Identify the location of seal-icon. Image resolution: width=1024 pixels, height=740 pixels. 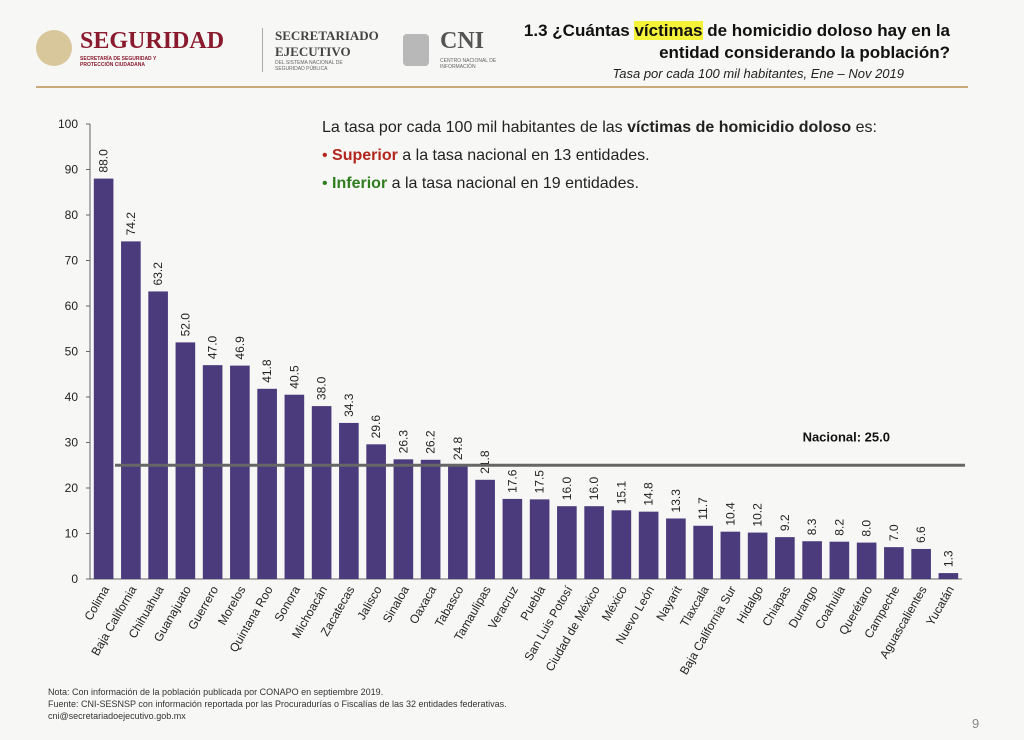
(54, 48).